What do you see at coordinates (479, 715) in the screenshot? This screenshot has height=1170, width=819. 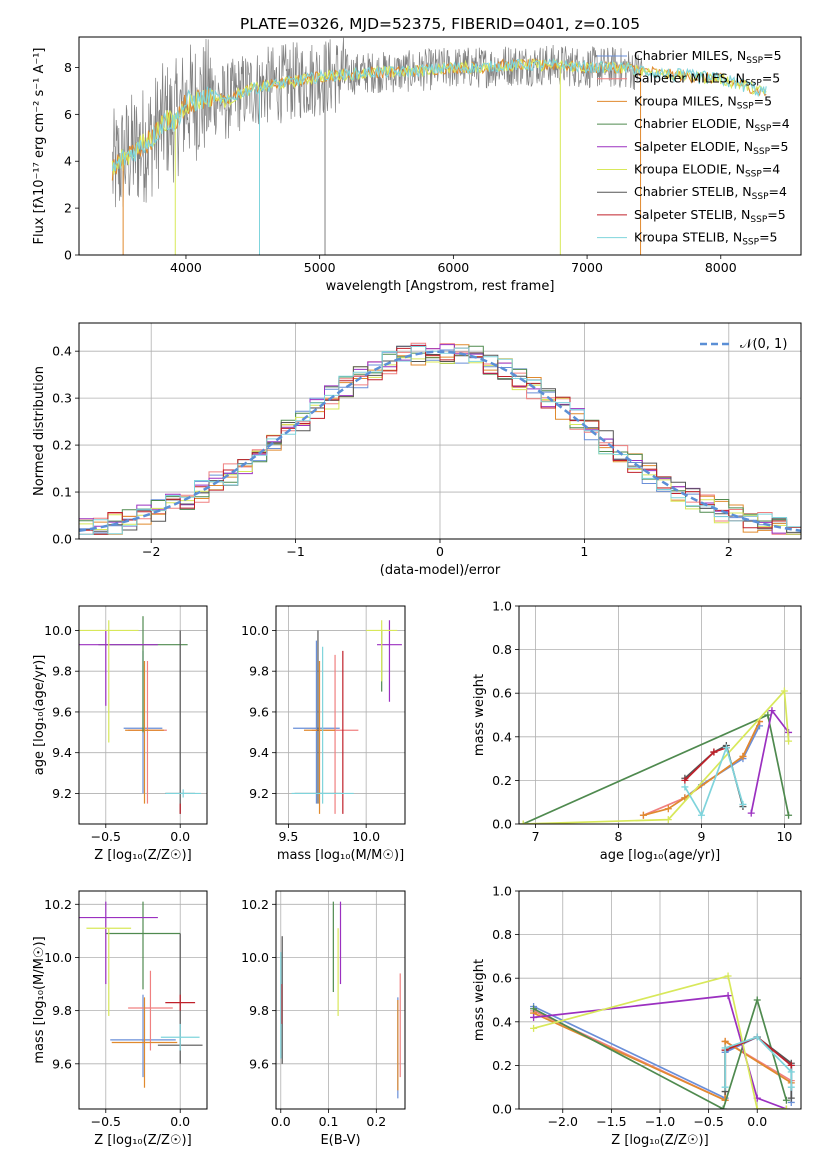 I see `y-axis-label: mass weight` at bounding box center [479, 715].